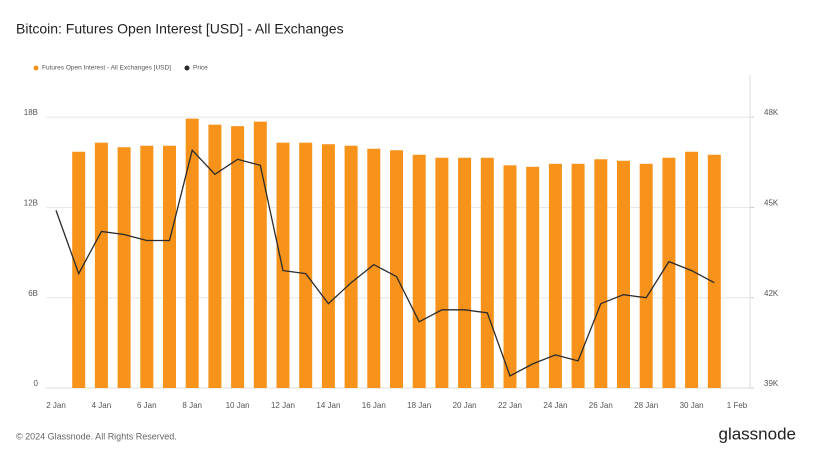  Describe the element at coordinates (31, 203) in the screenshot. I see `y-tick-label: 12B` at that location.